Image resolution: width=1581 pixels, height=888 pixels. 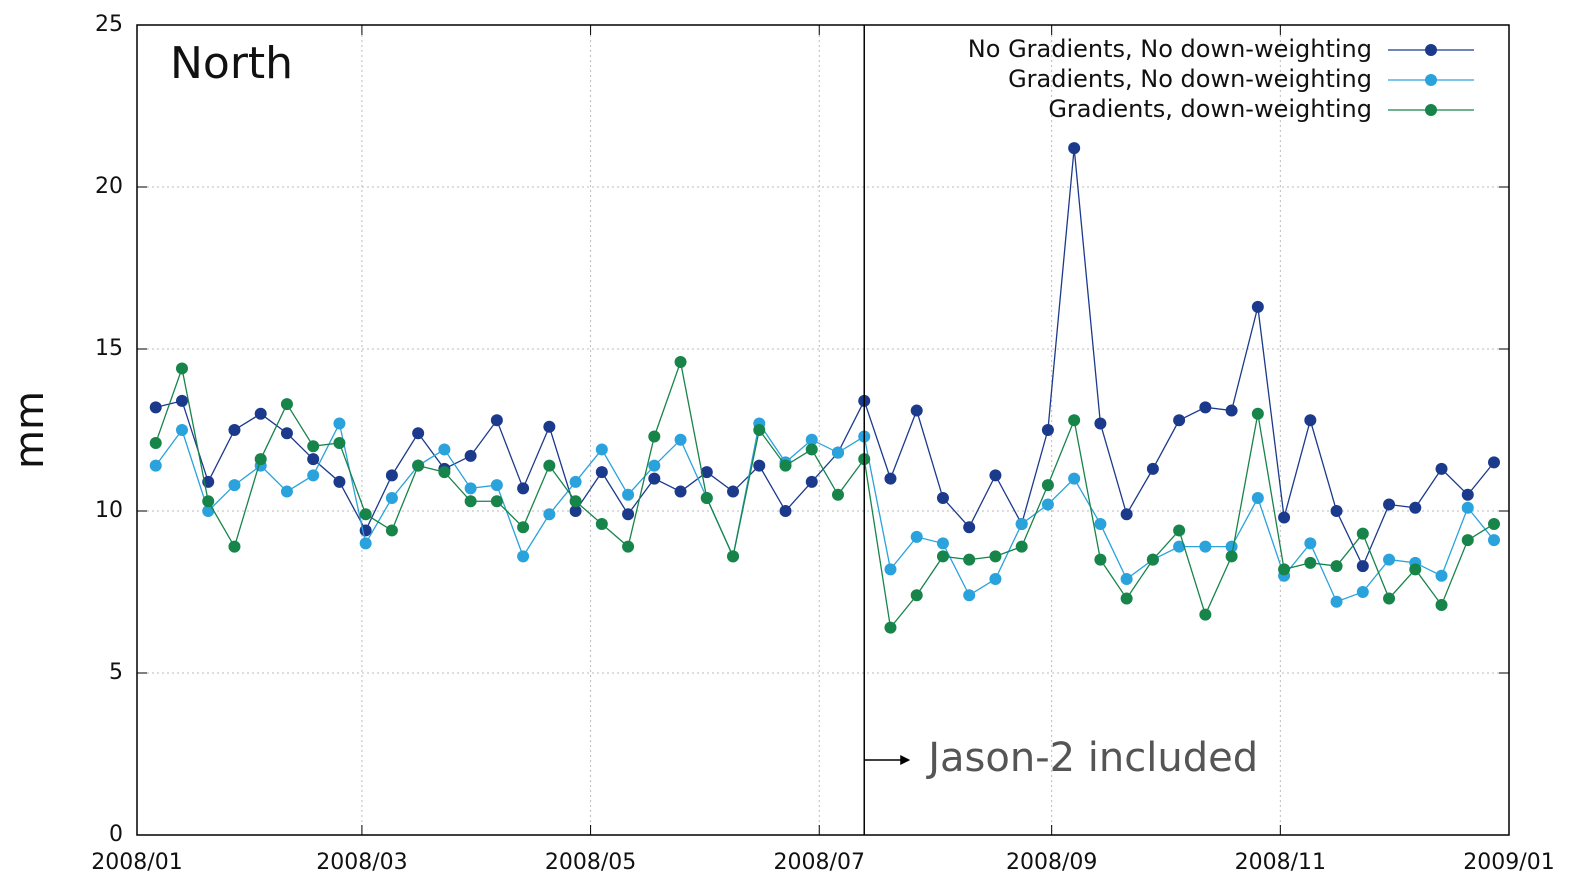 What do you see at coordinates (116, 834) in the screenshot?
I see `y-tick-label: 0` at bounding box center [116, 834].